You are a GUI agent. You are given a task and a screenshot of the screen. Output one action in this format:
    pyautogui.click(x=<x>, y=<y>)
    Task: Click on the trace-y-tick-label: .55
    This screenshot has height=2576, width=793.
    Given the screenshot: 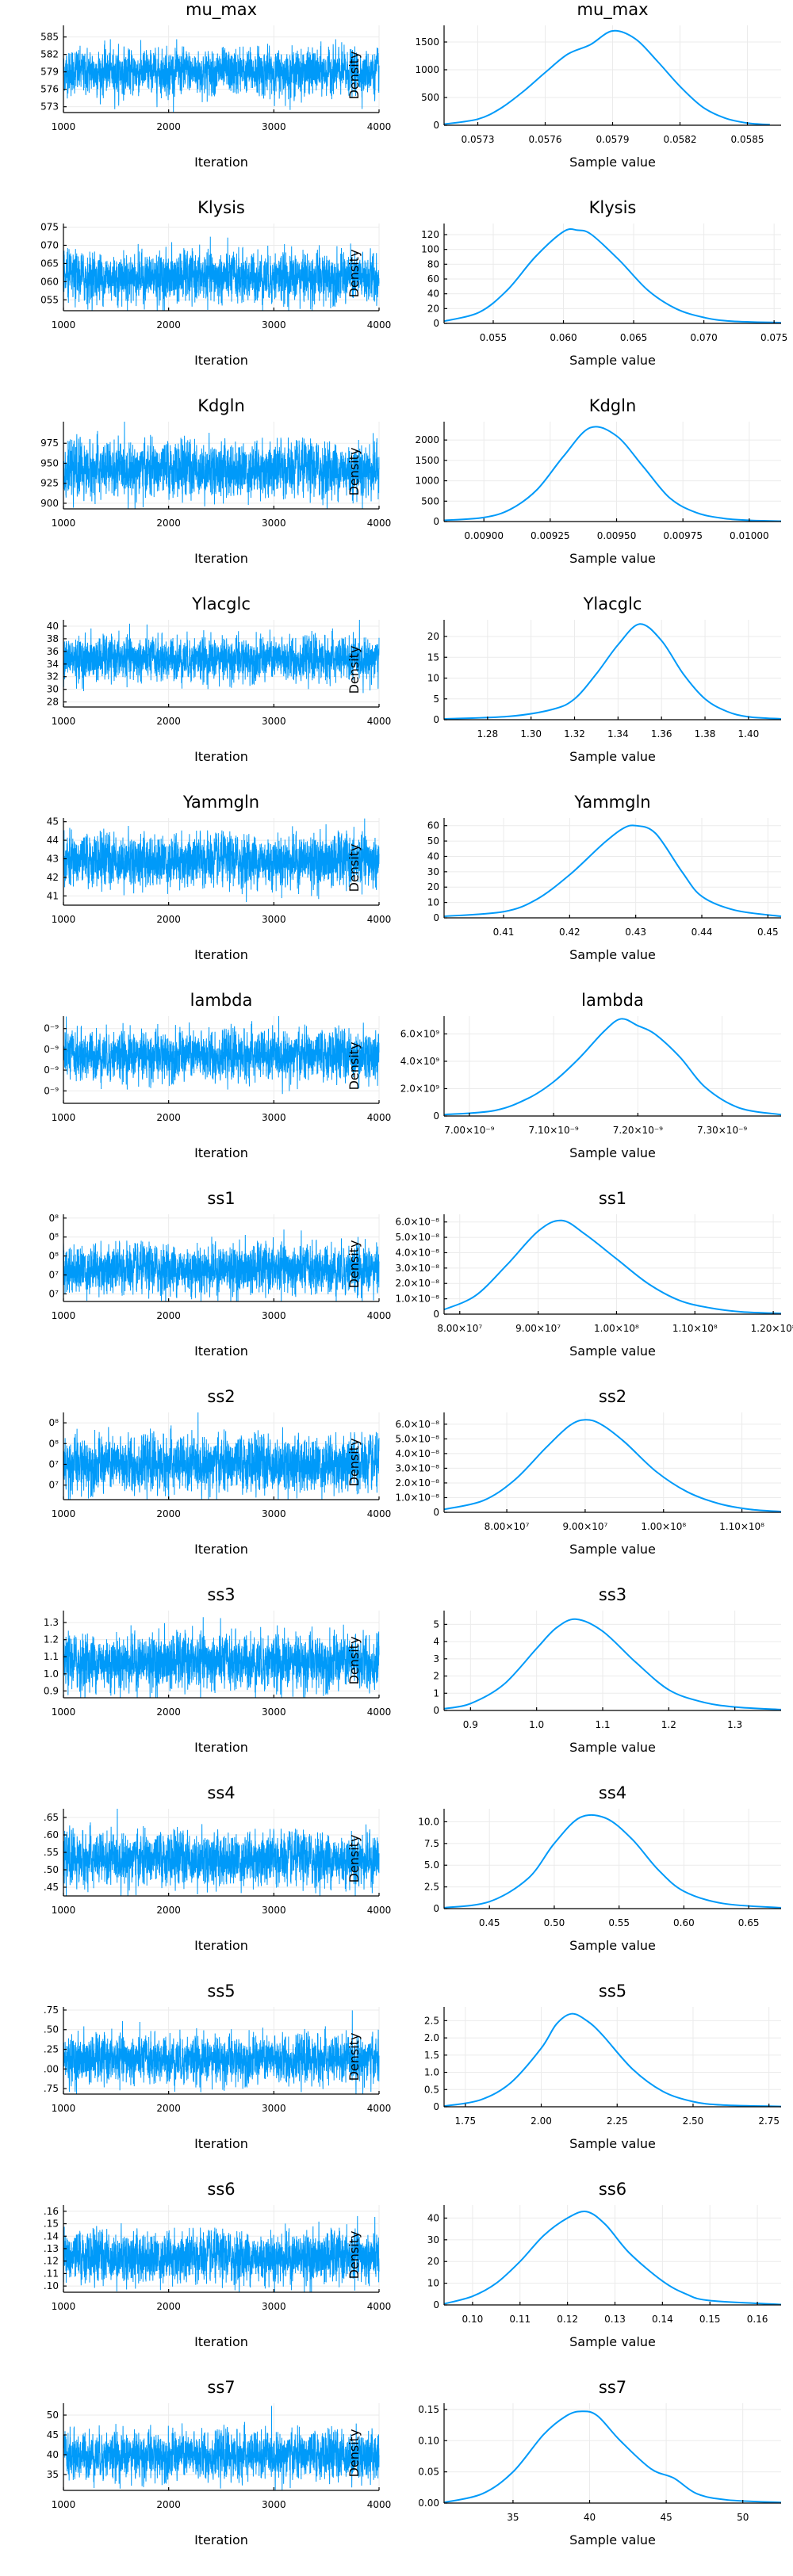 What is the action you would take?
    pyautogui.click(x=51, y=1852)
    